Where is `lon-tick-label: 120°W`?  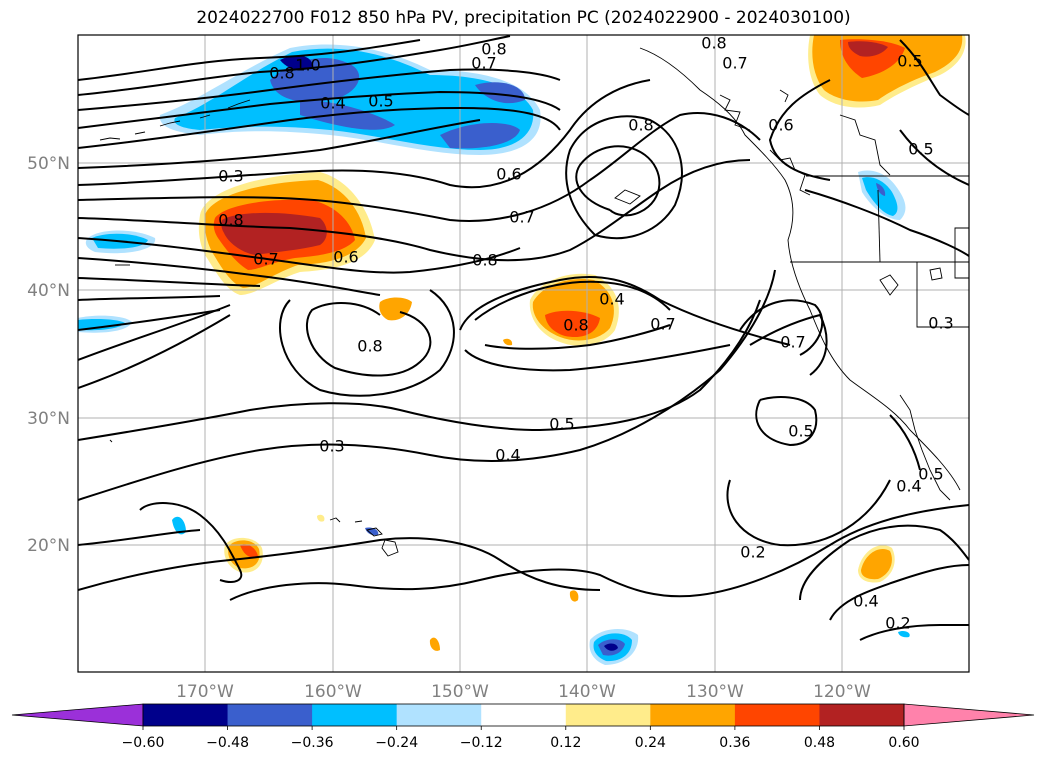 lon-tick-label: 120°W is located at coordinates (842, 692).